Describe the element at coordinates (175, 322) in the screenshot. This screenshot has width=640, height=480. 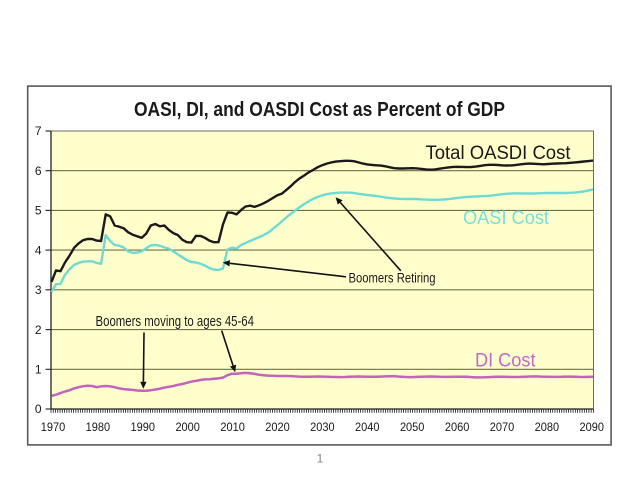
I see `svg-text: Boomers moving to ages 45-64` at that location.